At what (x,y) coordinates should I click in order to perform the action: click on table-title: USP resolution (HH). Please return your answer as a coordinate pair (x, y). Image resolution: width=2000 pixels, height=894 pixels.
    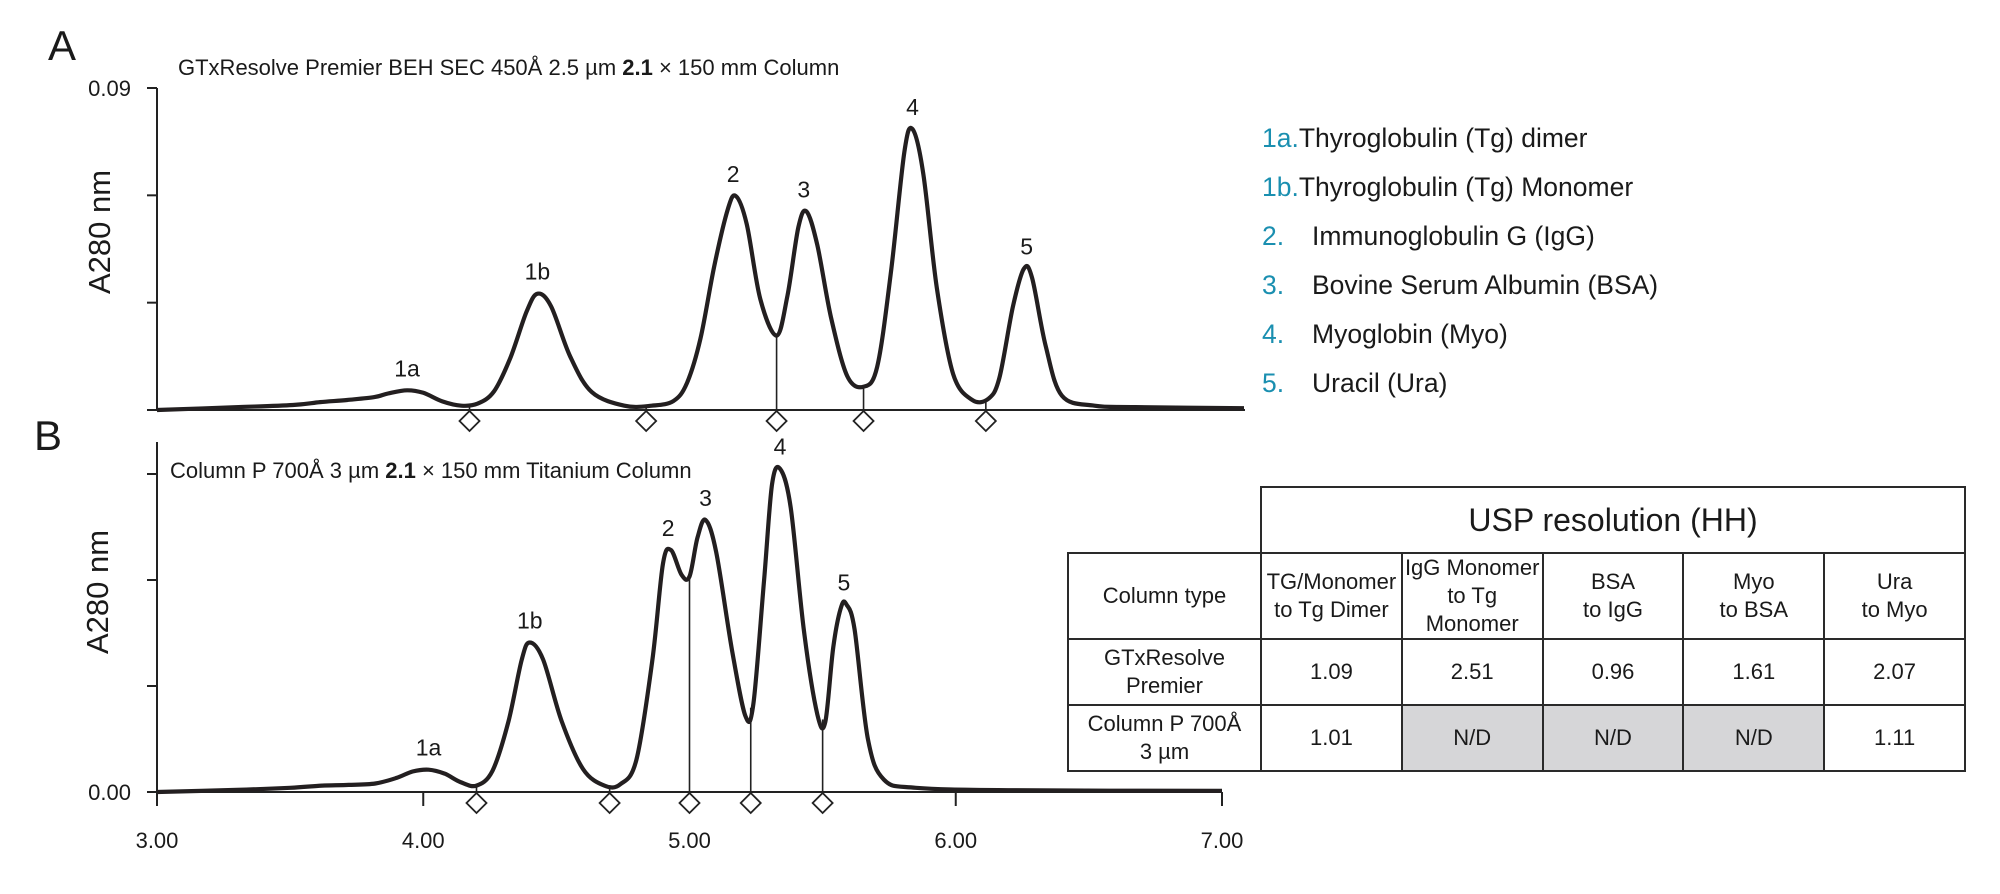
    Looking at the image, I should click on (1613, 520).